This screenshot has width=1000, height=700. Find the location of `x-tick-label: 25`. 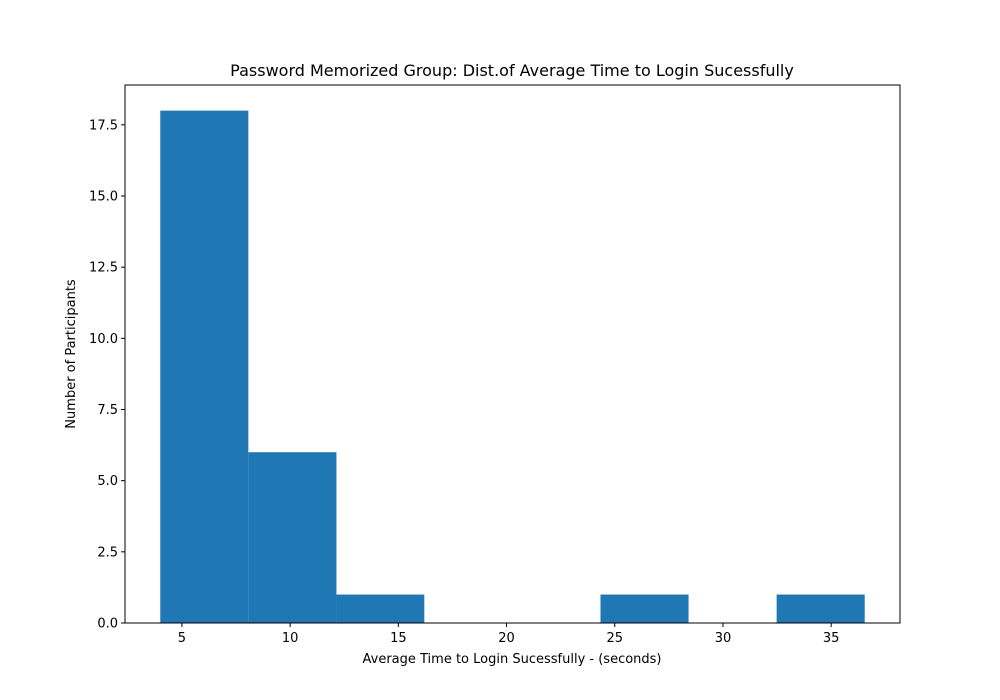

x-tick-label: 25 is located at coordinates (614, 638).